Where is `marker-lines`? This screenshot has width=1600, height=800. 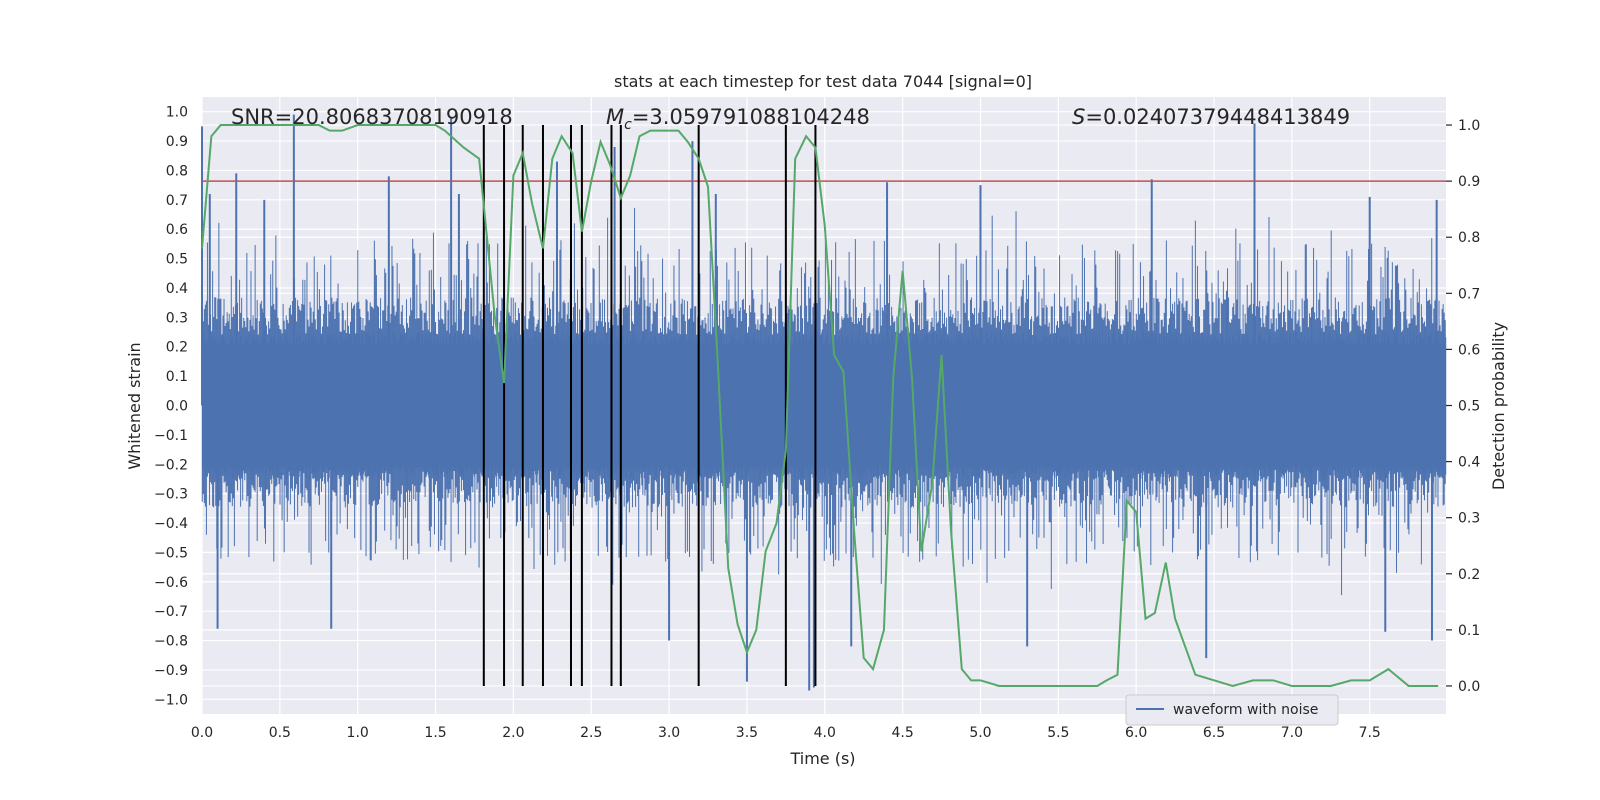
marker-lines is located at coordinates (649, 405).